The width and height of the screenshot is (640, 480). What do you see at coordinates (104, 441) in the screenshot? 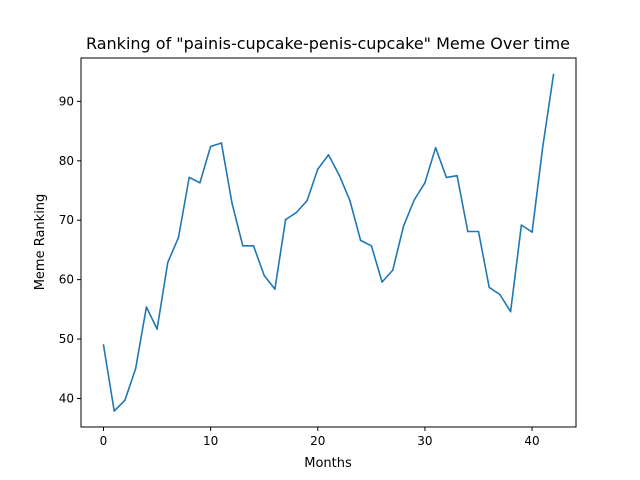
I see `x-tick-label: 0` at bounding box center [104, 441].